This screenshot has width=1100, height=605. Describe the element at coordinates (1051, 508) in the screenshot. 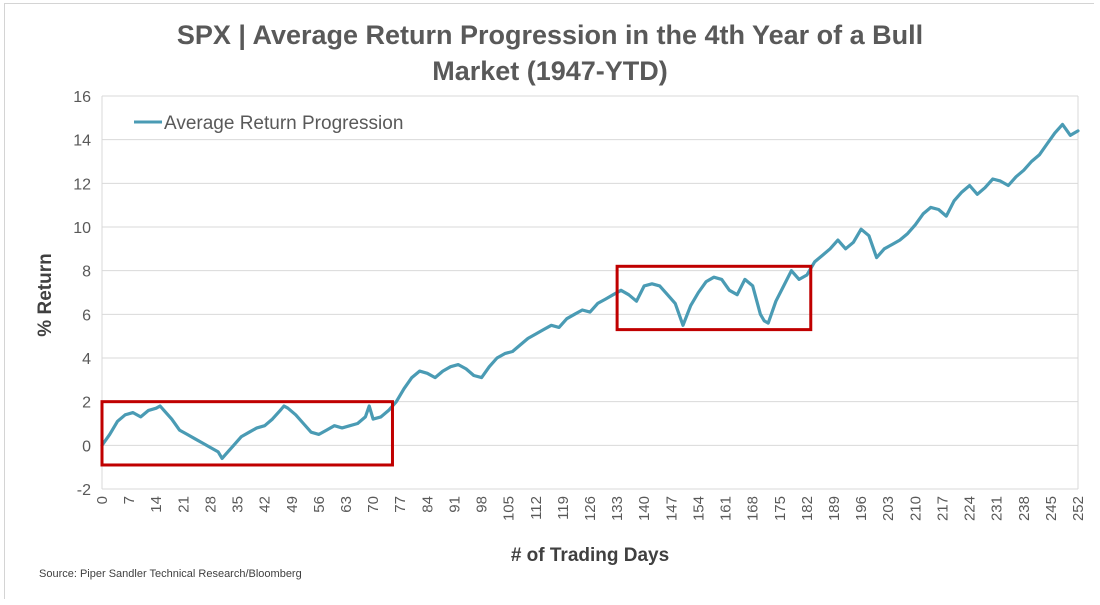

I see `x-tick-label-35: 245` at that location.